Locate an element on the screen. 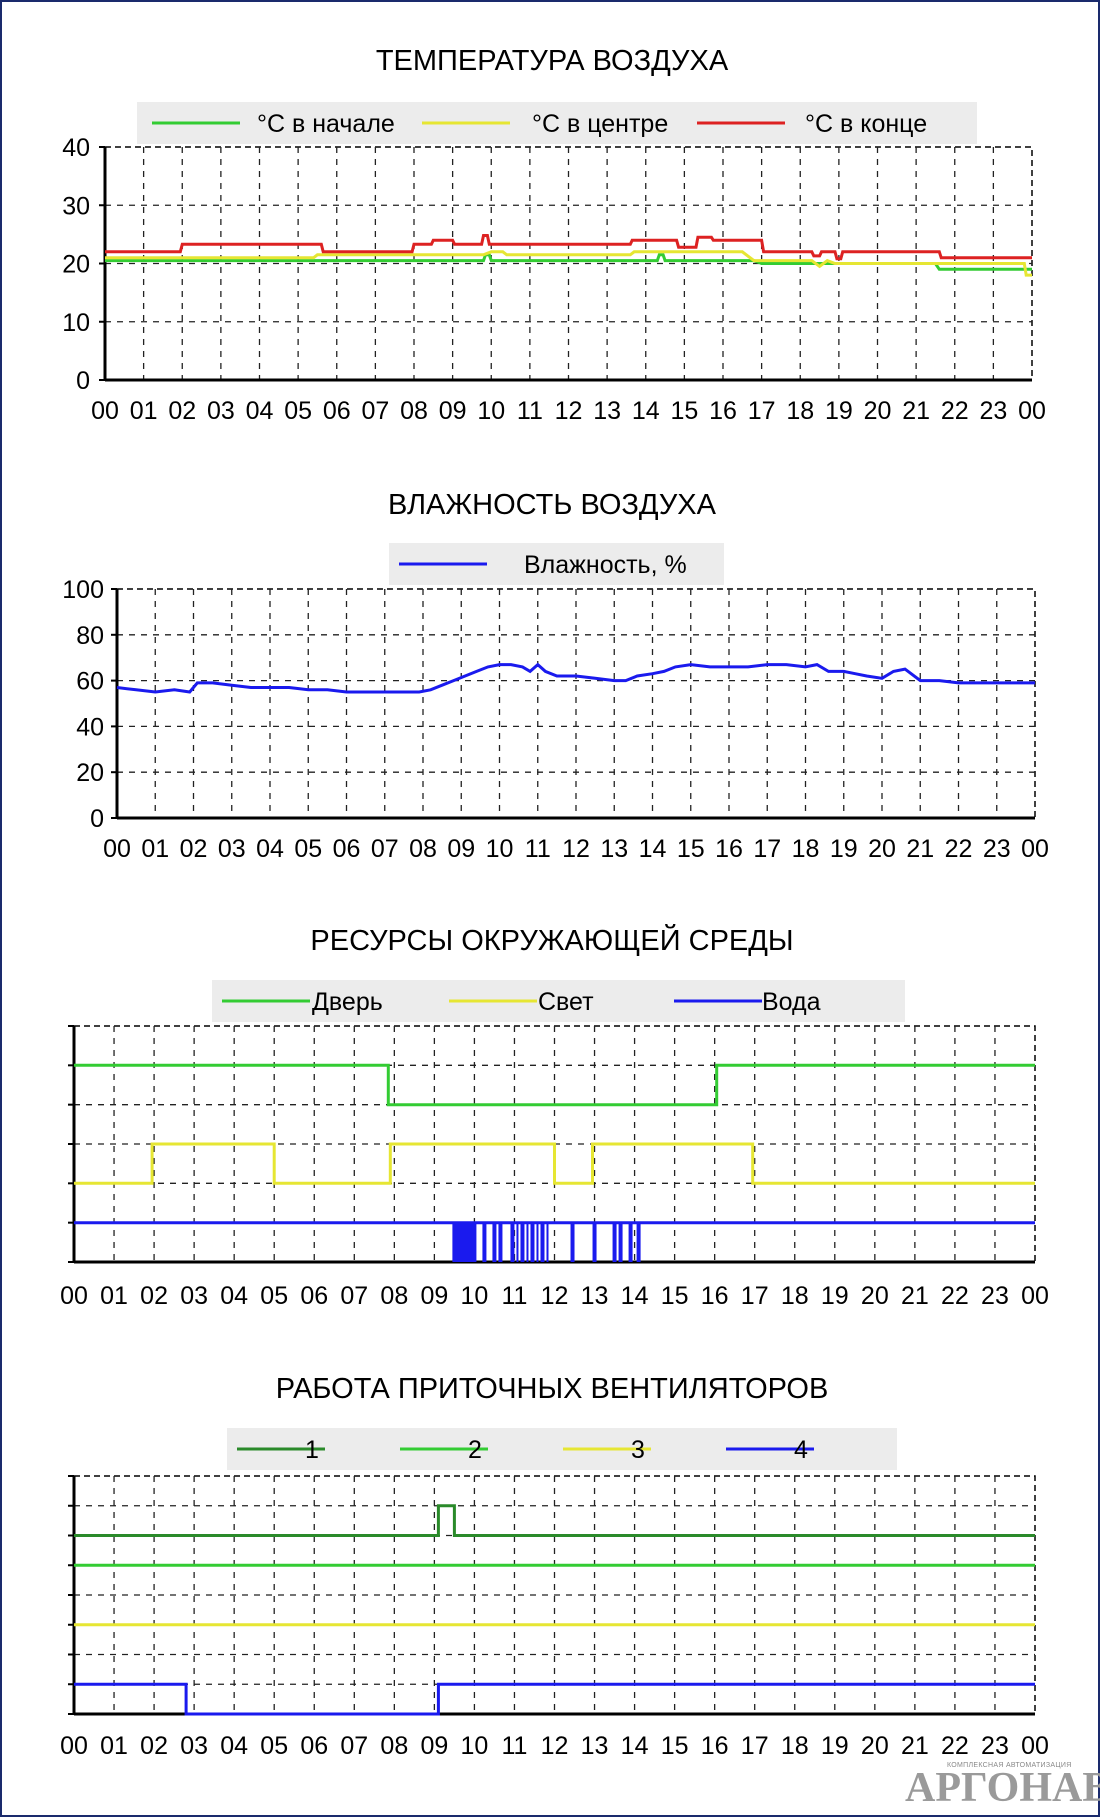  legend-label: Свет is located at coordinates (566, 1002).